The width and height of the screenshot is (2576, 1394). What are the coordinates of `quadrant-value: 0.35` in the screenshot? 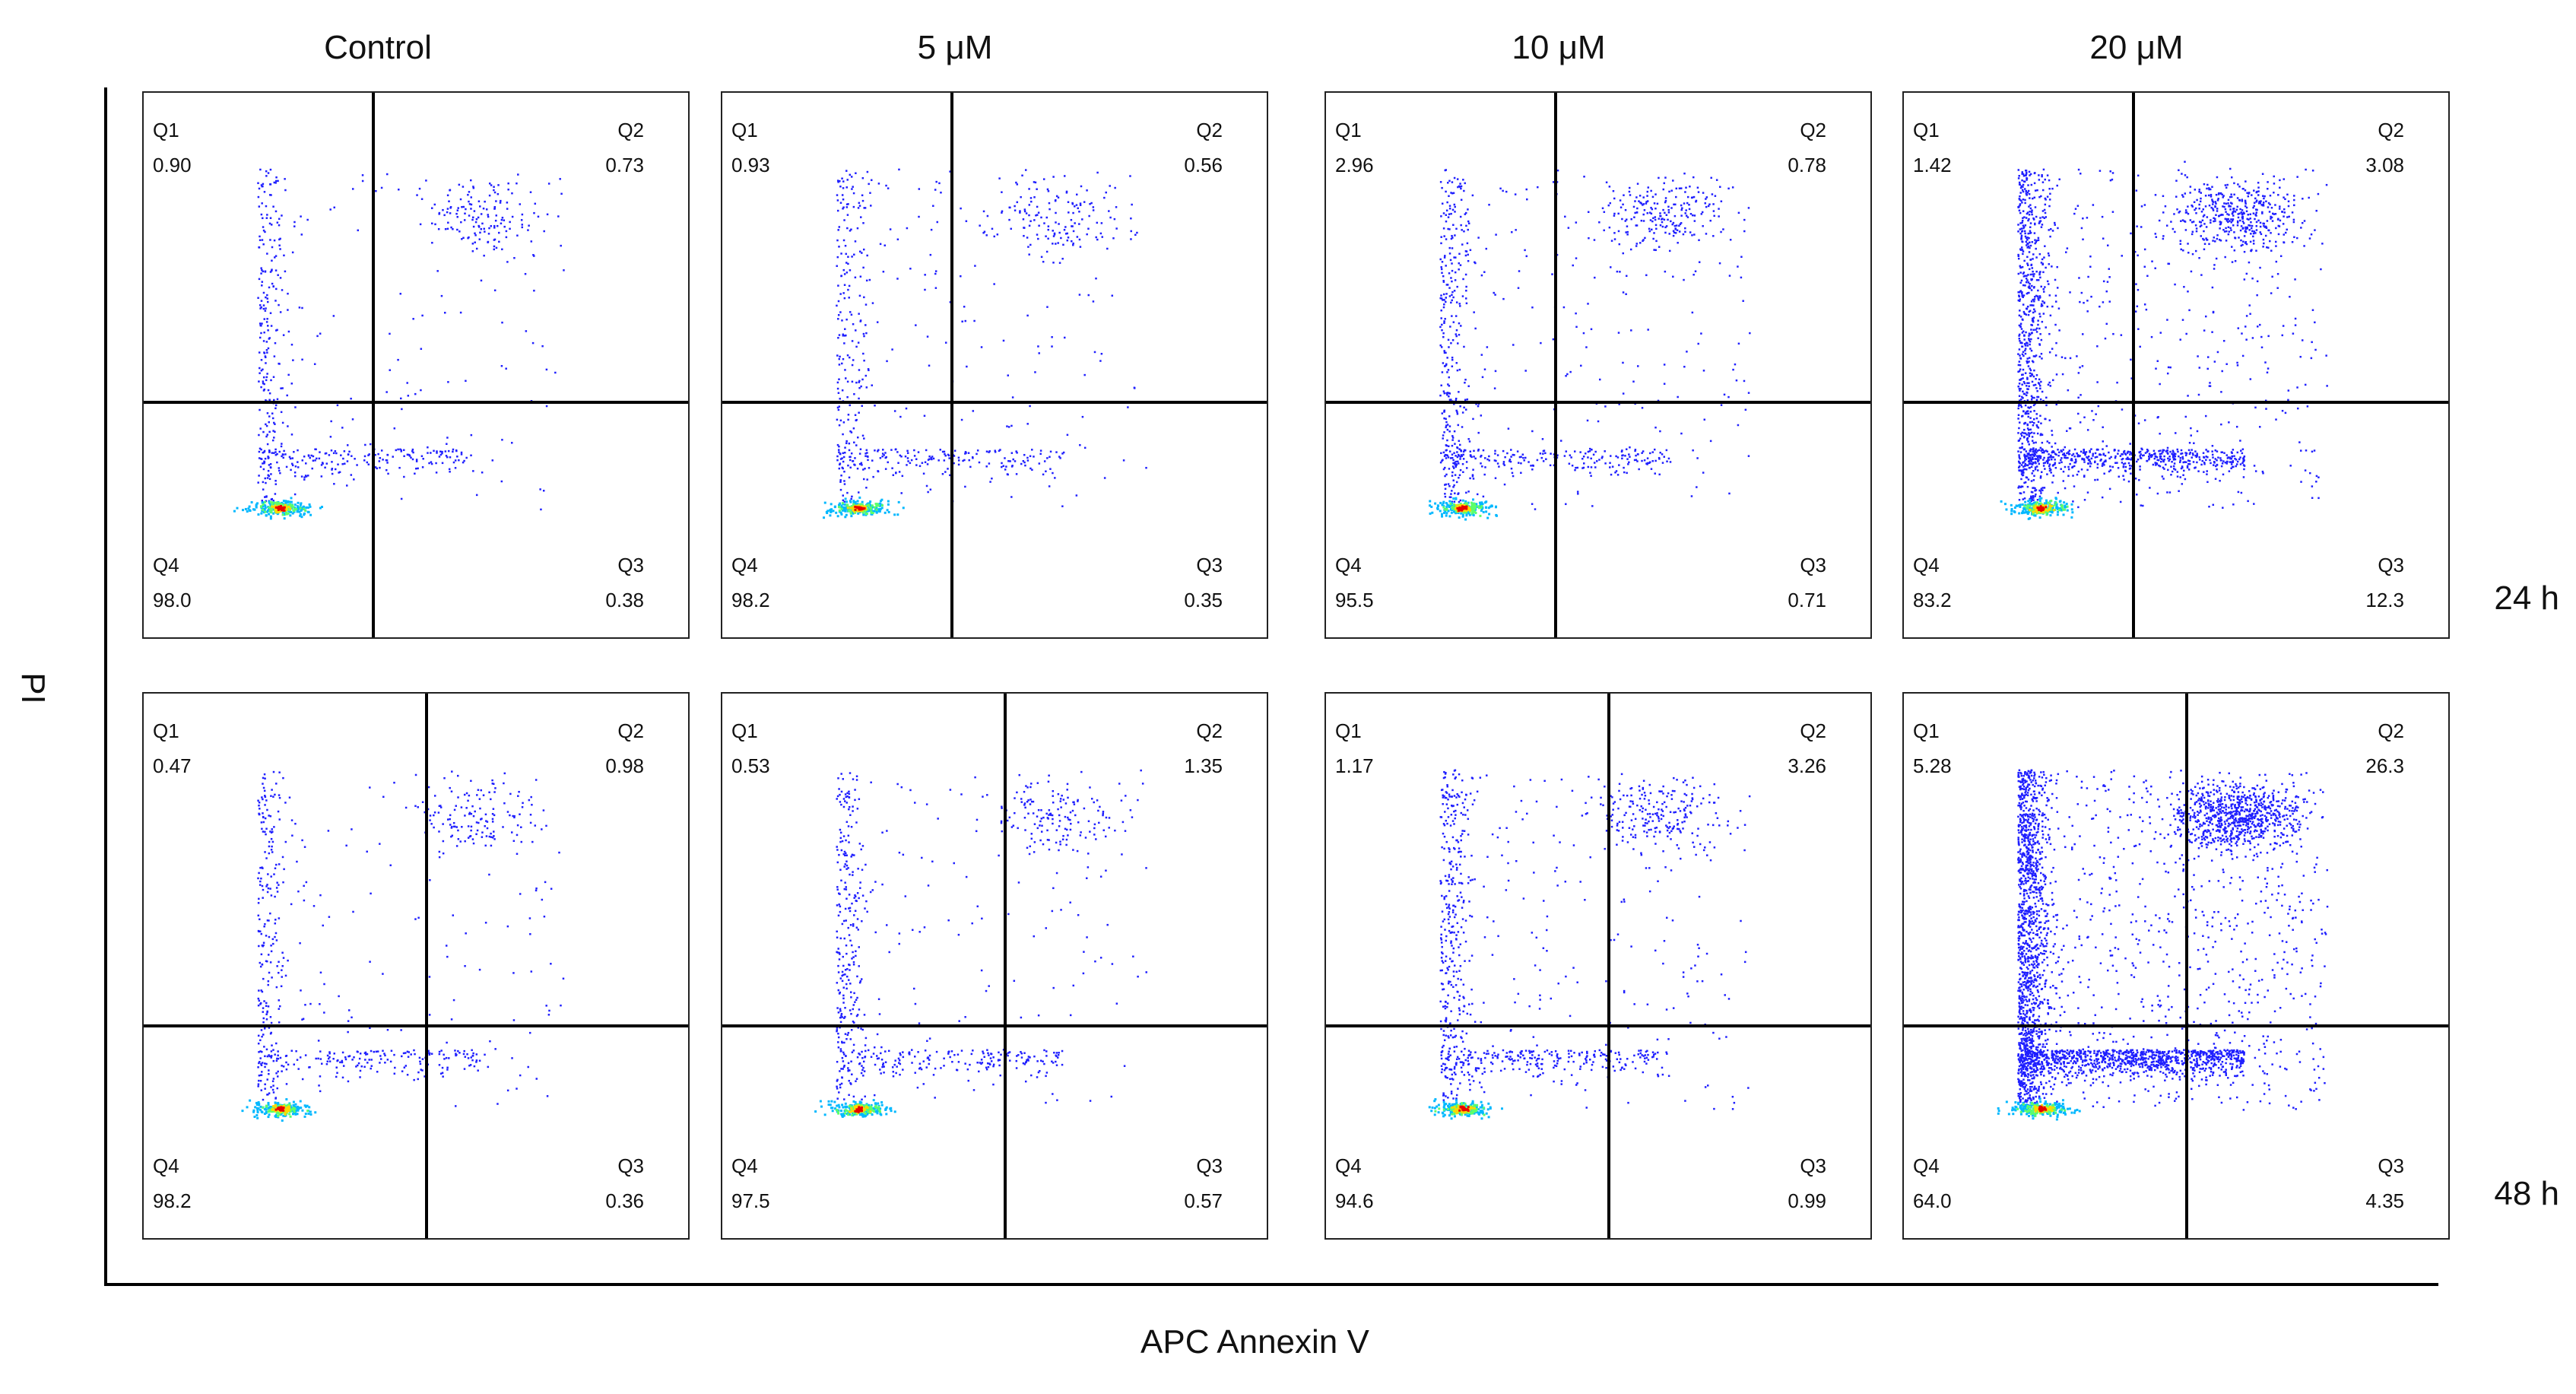 It's located at (1204, 600).